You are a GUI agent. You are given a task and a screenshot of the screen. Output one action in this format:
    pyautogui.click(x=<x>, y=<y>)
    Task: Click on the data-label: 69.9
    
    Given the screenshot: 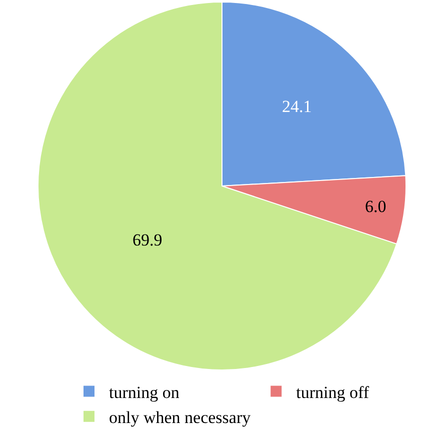 What is the action you would take?
    pyautogui.click(x=147, y=240)
    